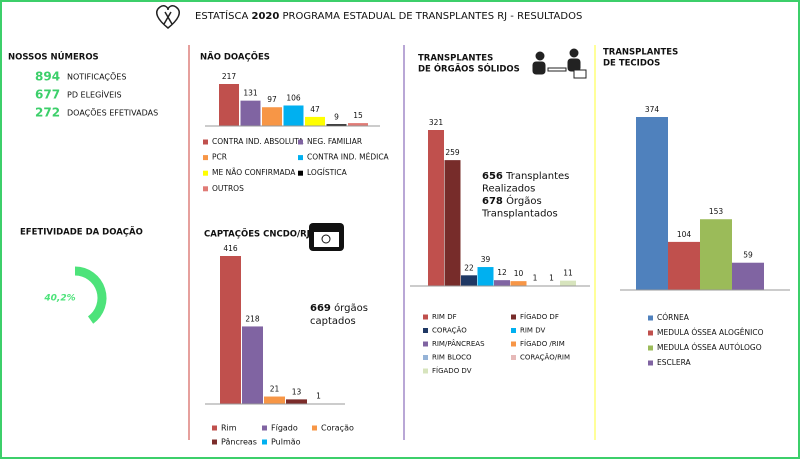 The width and height of the screenshot is (800, 459). Describe the element at coordinates (358, 115) in the screenshot. I see `data-label: 15` at that location.